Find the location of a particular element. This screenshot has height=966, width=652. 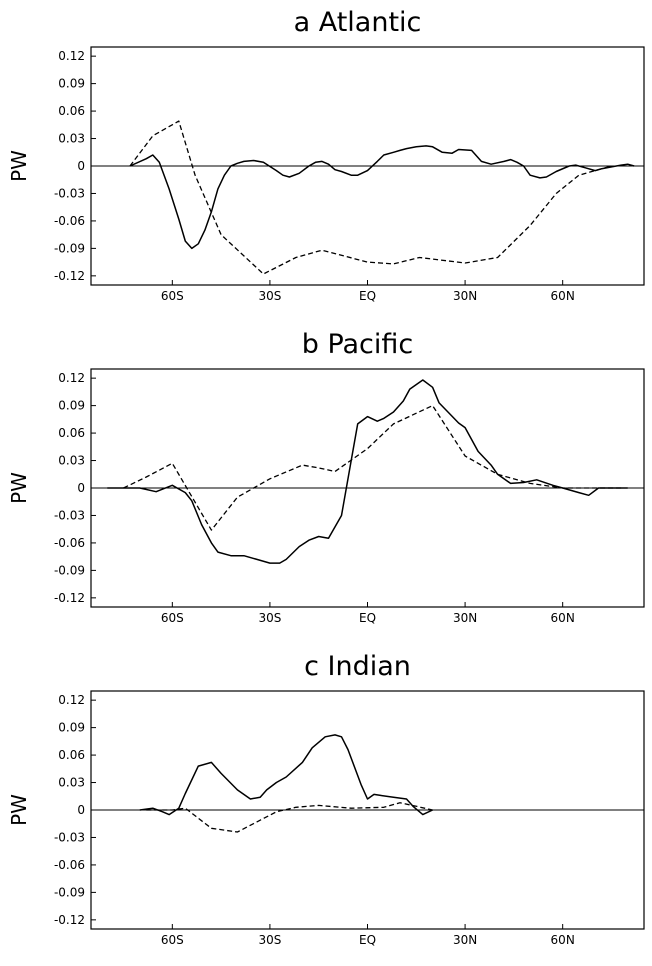

chart-title: b Pacific is located at coordinates (358, 344).